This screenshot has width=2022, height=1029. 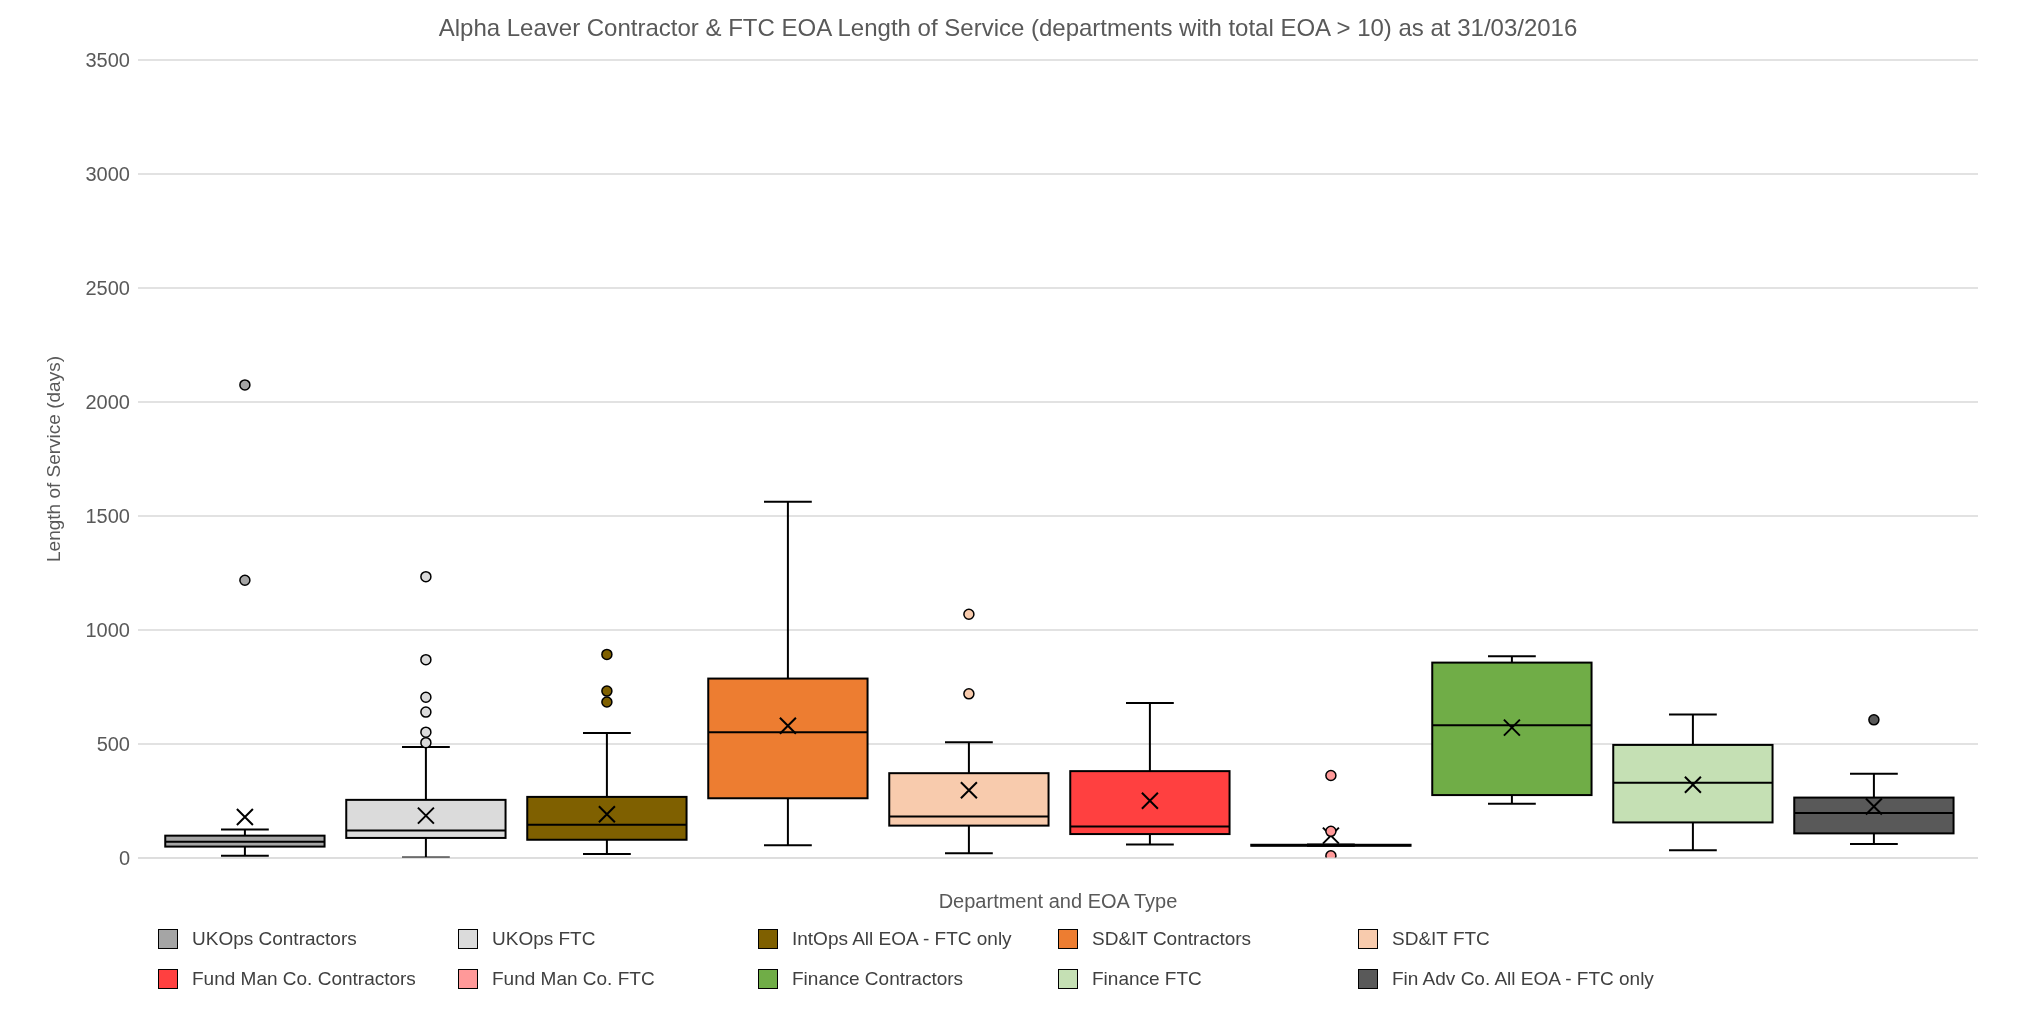 I want to click on y-tick-label: 500, so click(x=113, y=744).